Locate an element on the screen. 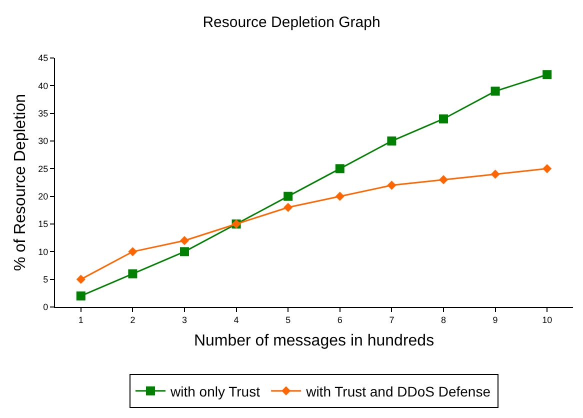  y-tick-label: 35 is located at coordinates (43, 113).